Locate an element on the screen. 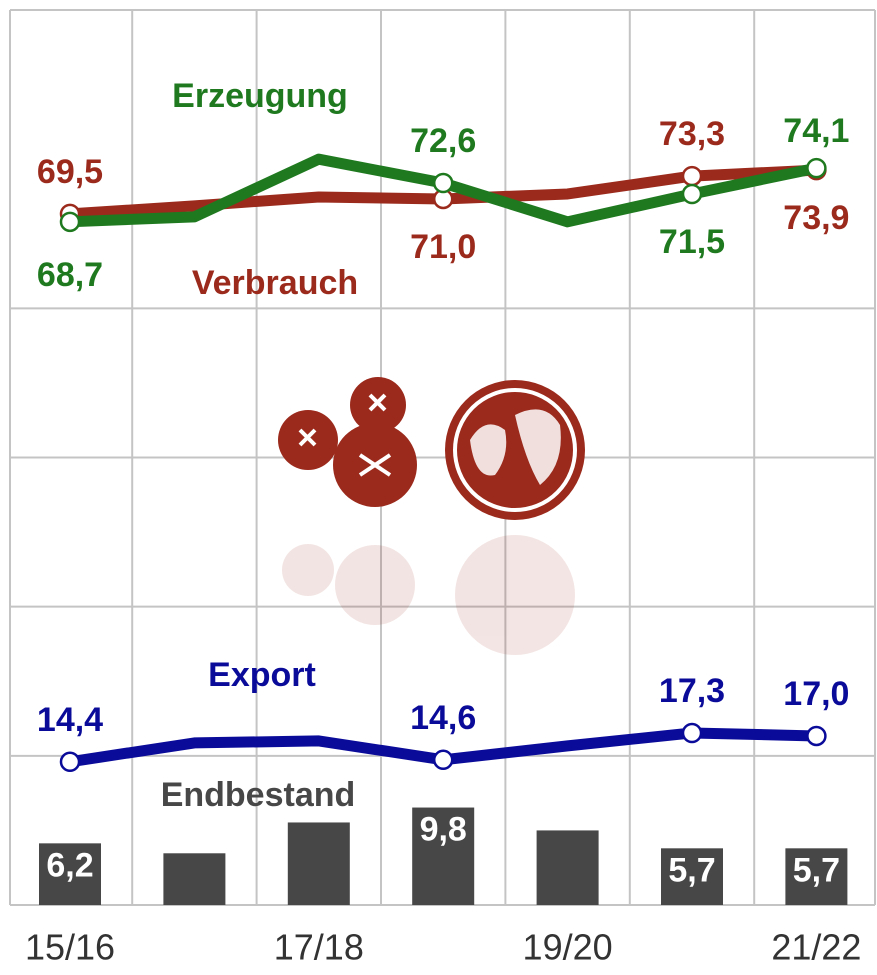  data-label: 14,4 is located at coordinates (70, 720).